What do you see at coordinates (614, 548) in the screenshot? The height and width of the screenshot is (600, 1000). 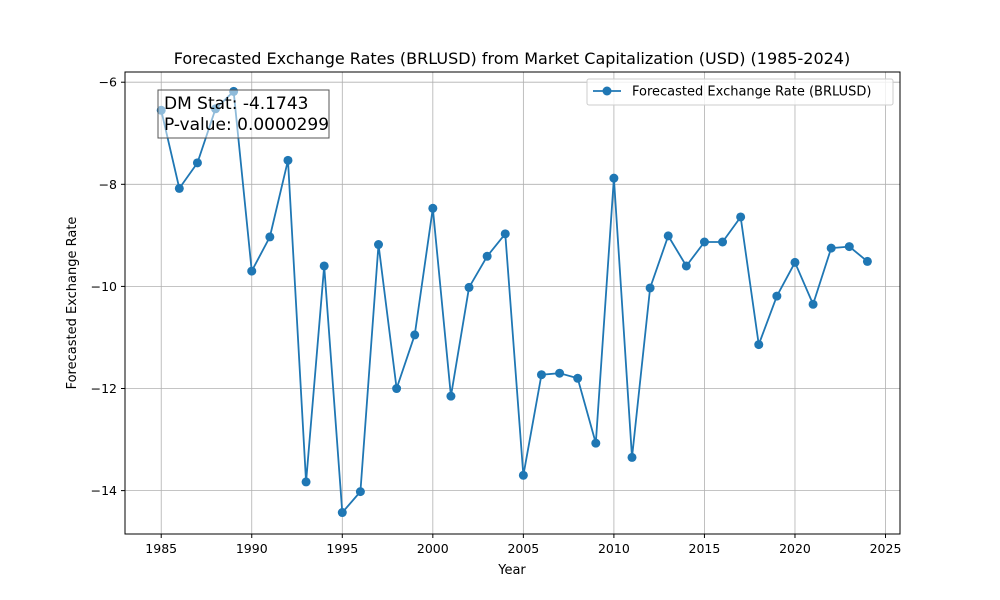 I see `x-tick-label: 2010` at bounding box center [614, 548].